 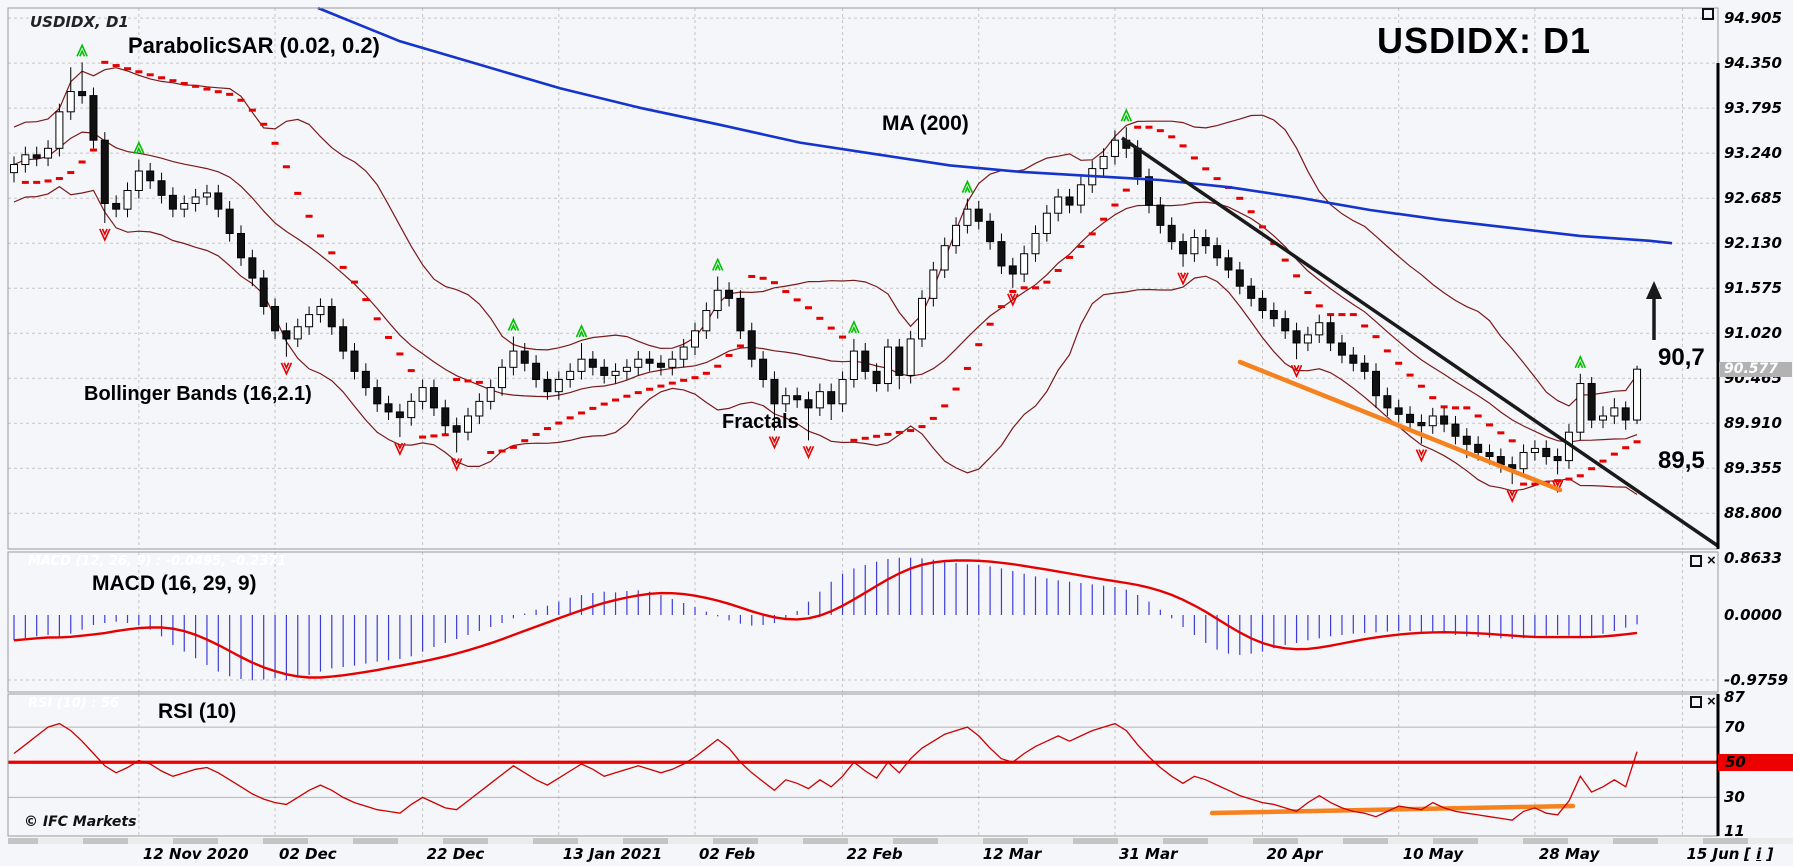 What do you see at coordinates (1753, 288) in the screenshot?
I see `price-axis-label: 91.575` at bounding box center [1753, 288].